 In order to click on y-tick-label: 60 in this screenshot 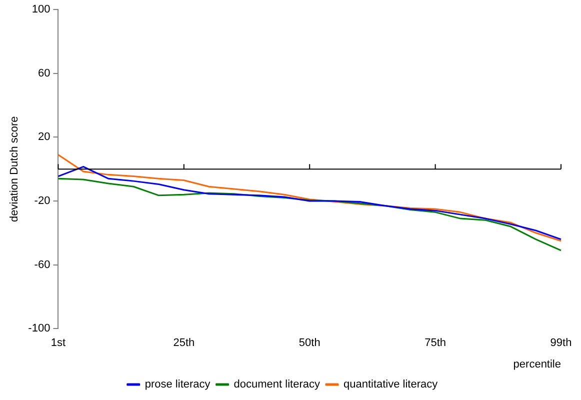, I will do `click(44, 73)`.